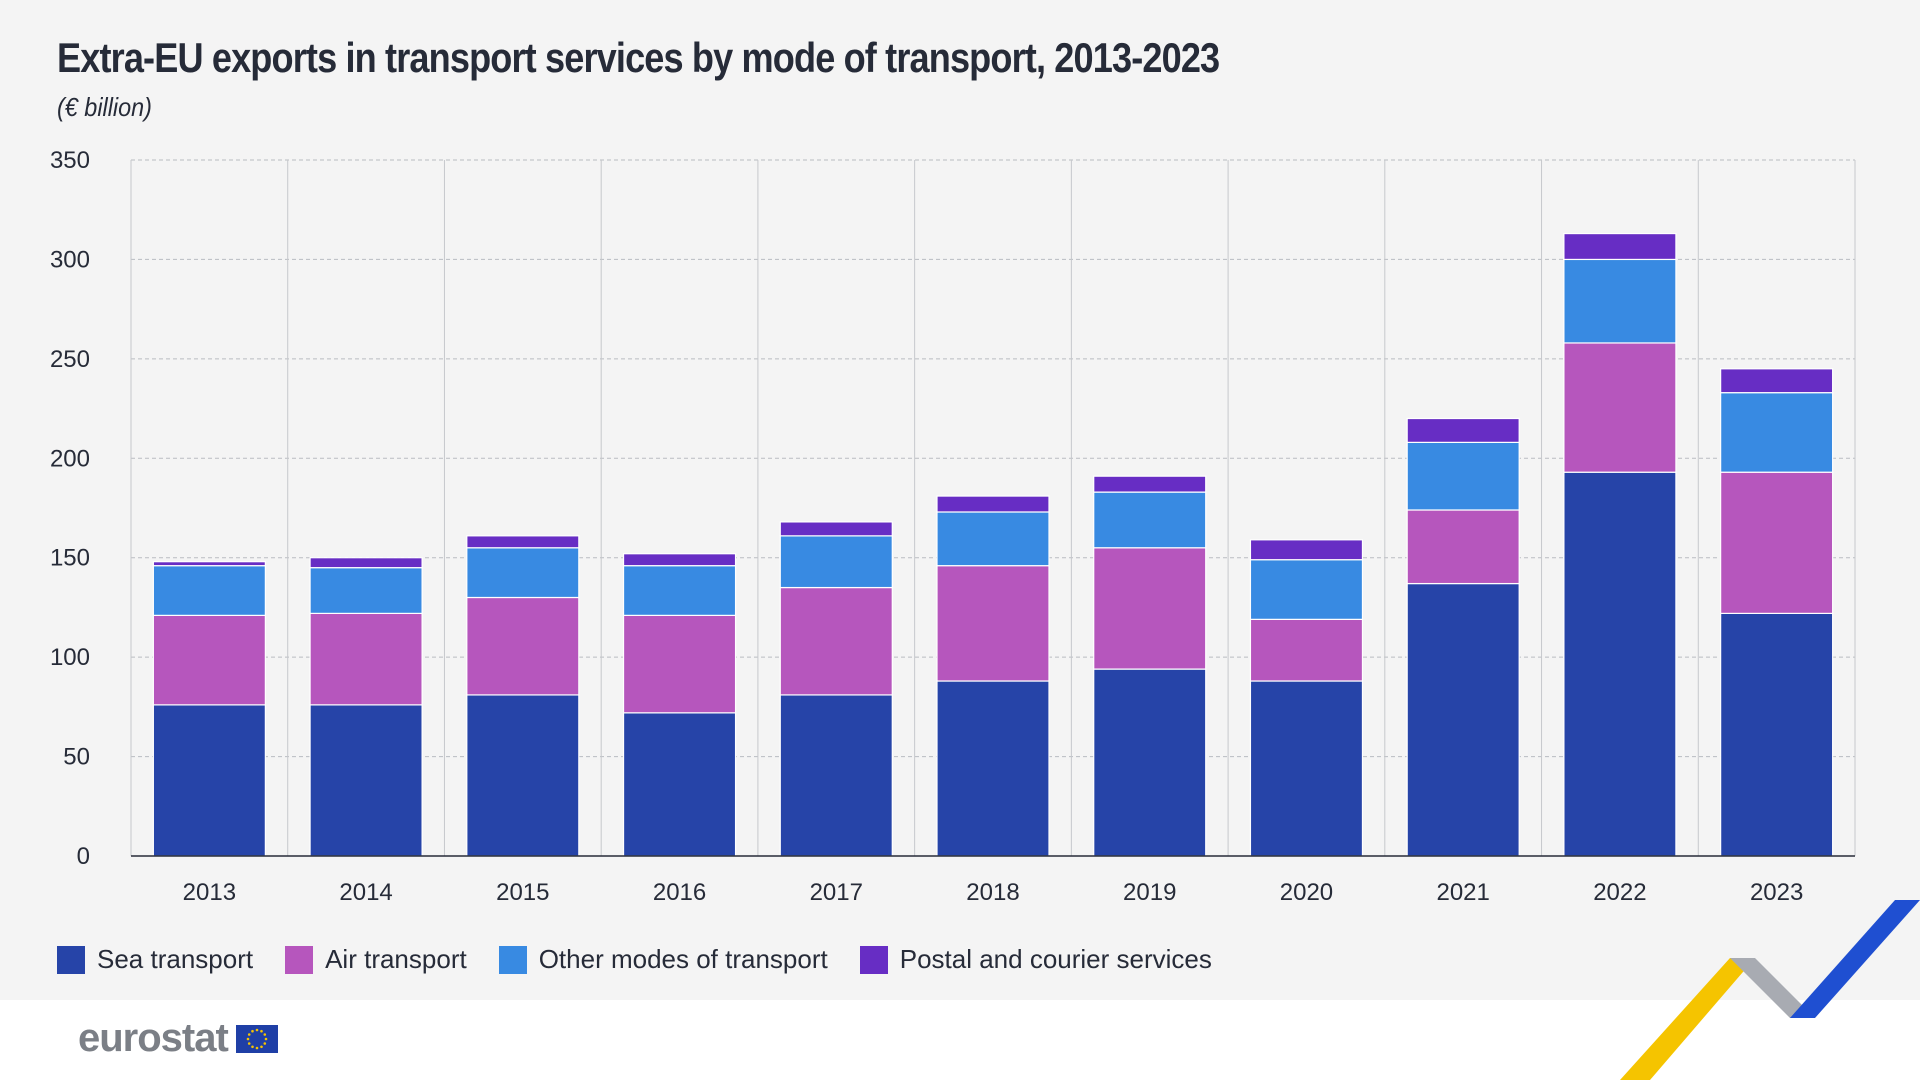 This screenshot has width=1920, height=1080. What do you see at coordinates (836, 892) in the screenshot?
I see `x-tick-label: 2017` at bounding box center [836, 892].